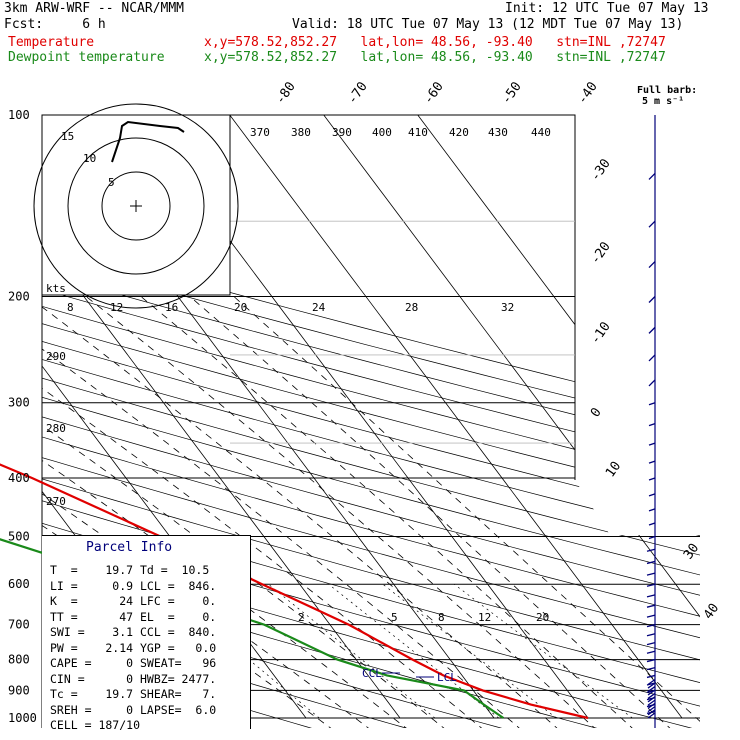 The height and width of the screenshot is (740, 740). I want to click on theta-label-420: 420, so click(459, 132).